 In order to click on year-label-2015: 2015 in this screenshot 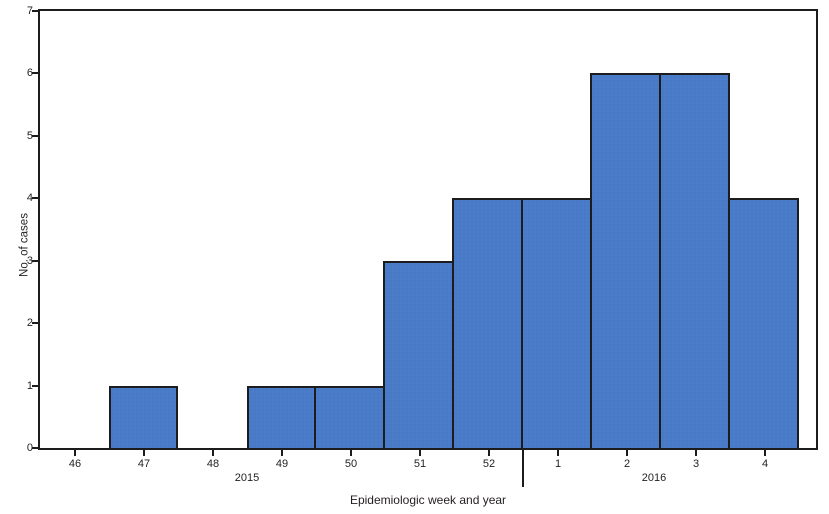, I will do `click(247, 478)`.